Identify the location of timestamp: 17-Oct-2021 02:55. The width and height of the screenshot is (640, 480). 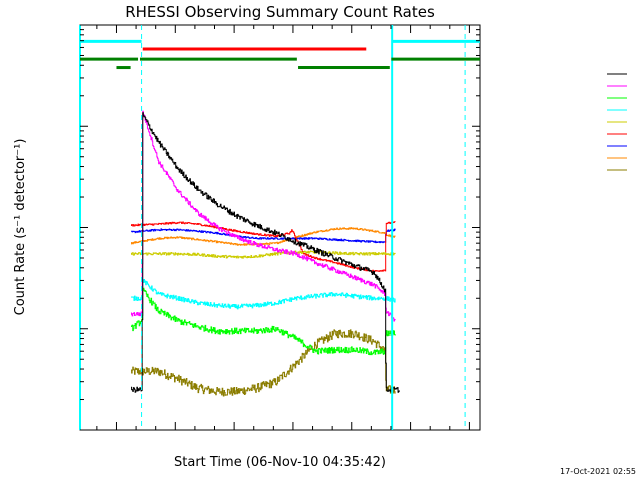
(598, 471).